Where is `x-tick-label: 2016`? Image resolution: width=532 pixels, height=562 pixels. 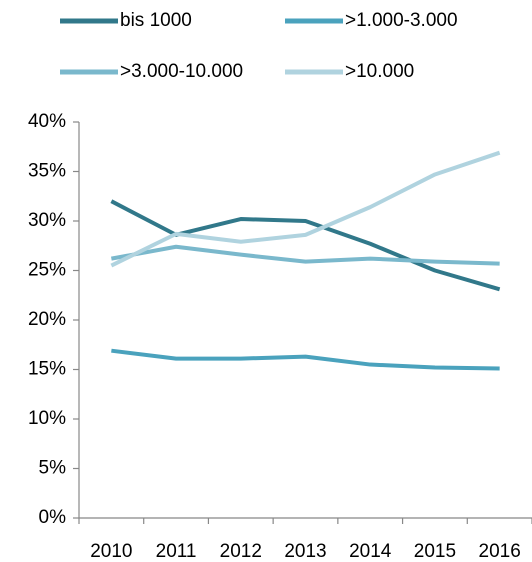 x-tick-label: 2016 is located at coordinates (500, 551).